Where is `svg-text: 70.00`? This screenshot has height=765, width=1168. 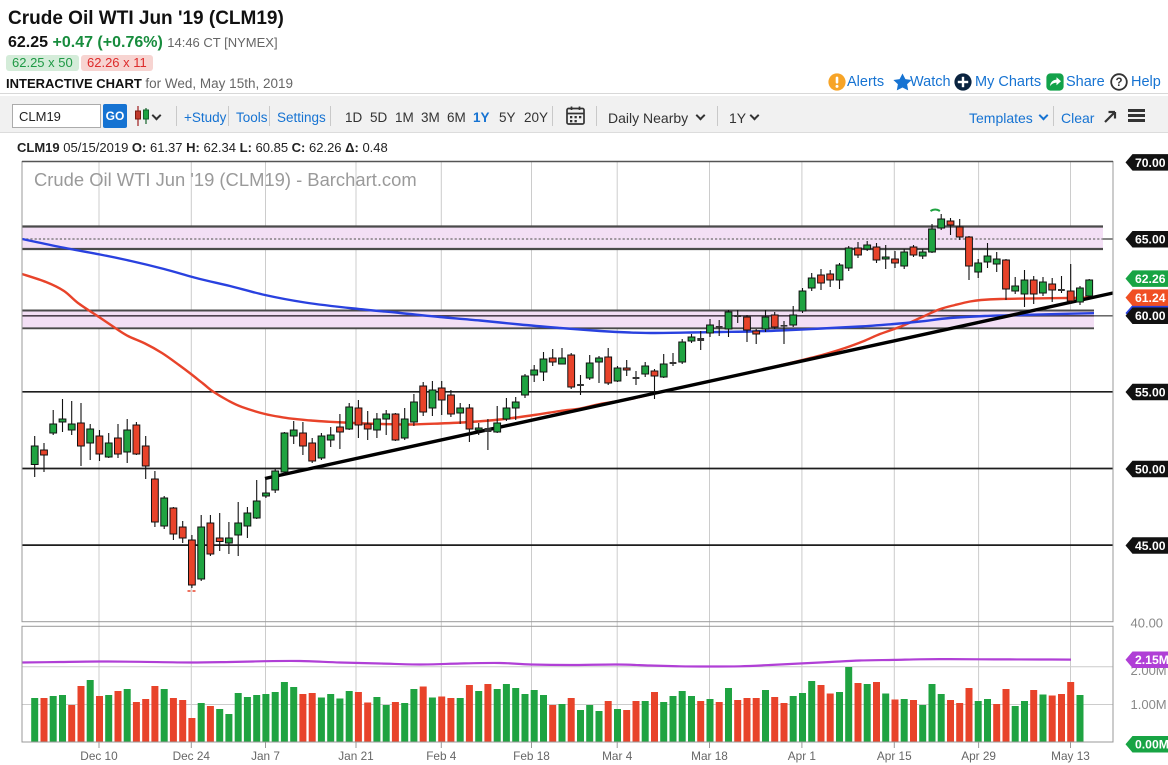 svg-text: 70.00 is located at coordinates (1150, 163).